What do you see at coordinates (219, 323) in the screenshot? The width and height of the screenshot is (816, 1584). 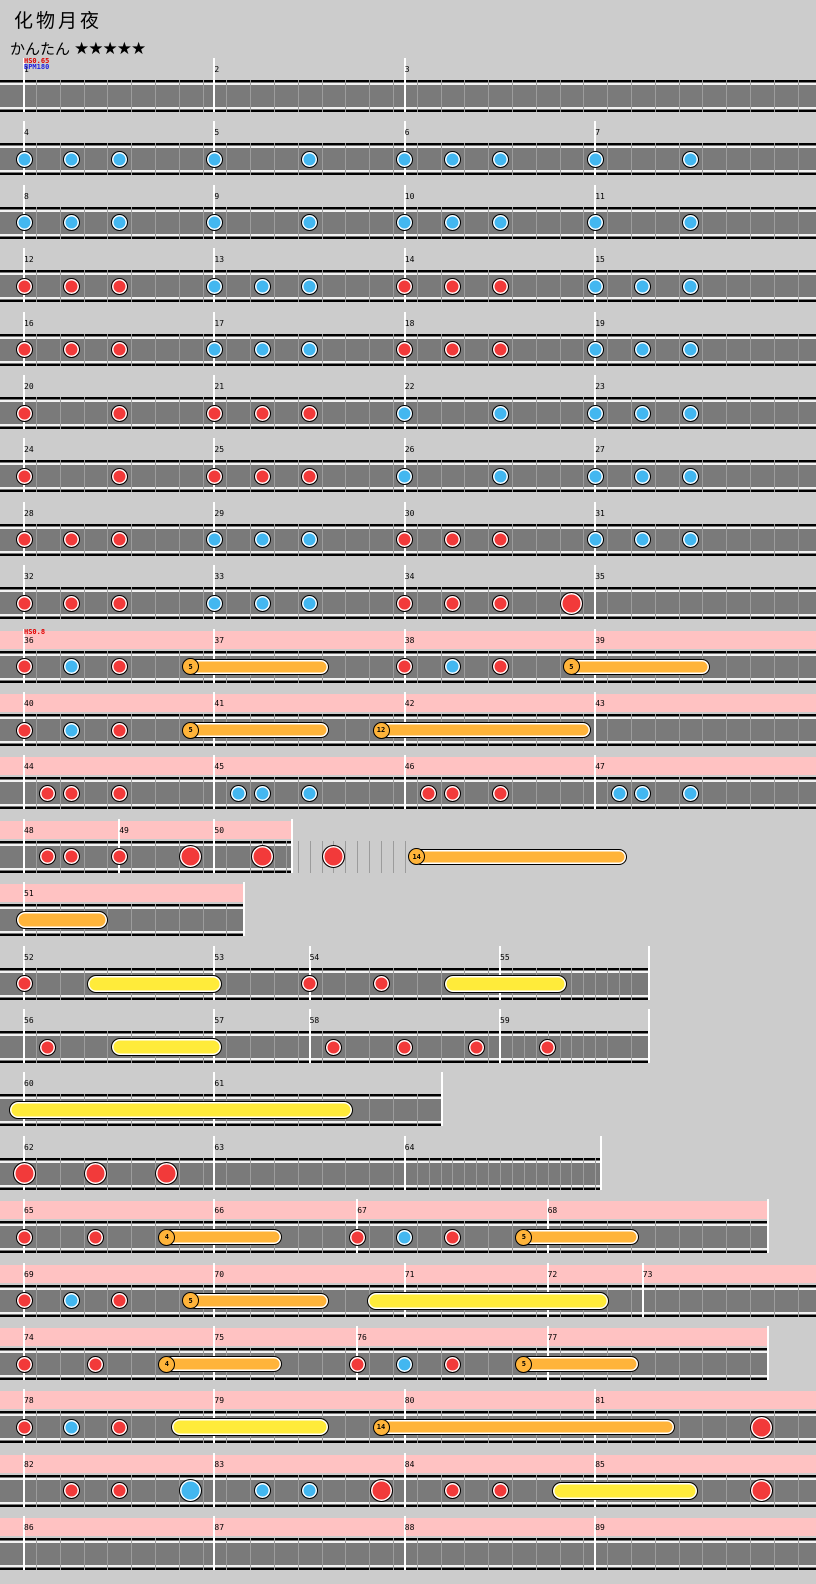 I see `bar-number: 17` at bounding box center [219, 323].